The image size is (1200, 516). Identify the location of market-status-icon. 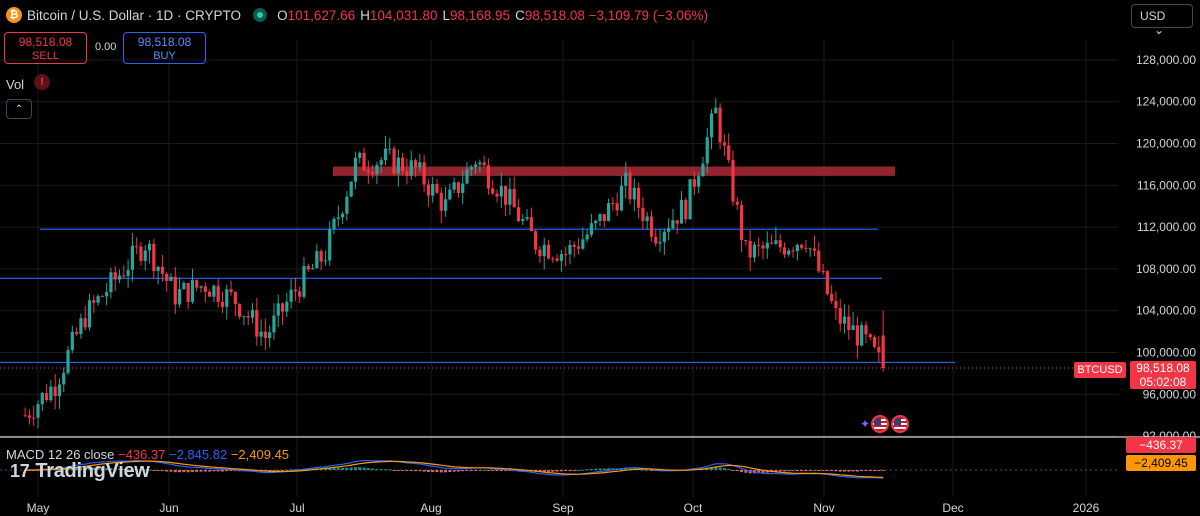
(260, 15).